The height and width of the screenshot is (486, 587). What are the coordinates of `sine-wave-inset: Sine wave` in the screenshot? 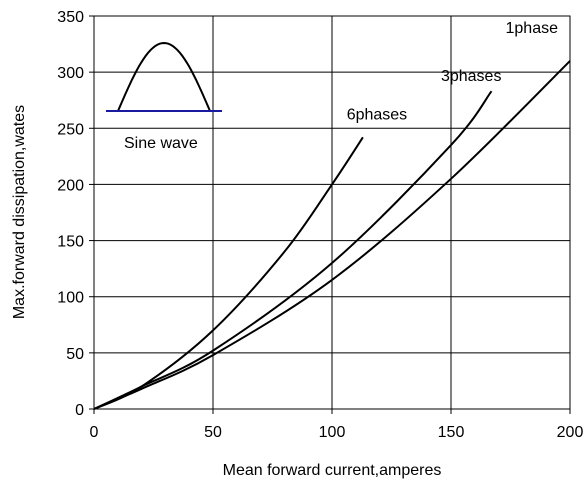 It's located at (164, 96).